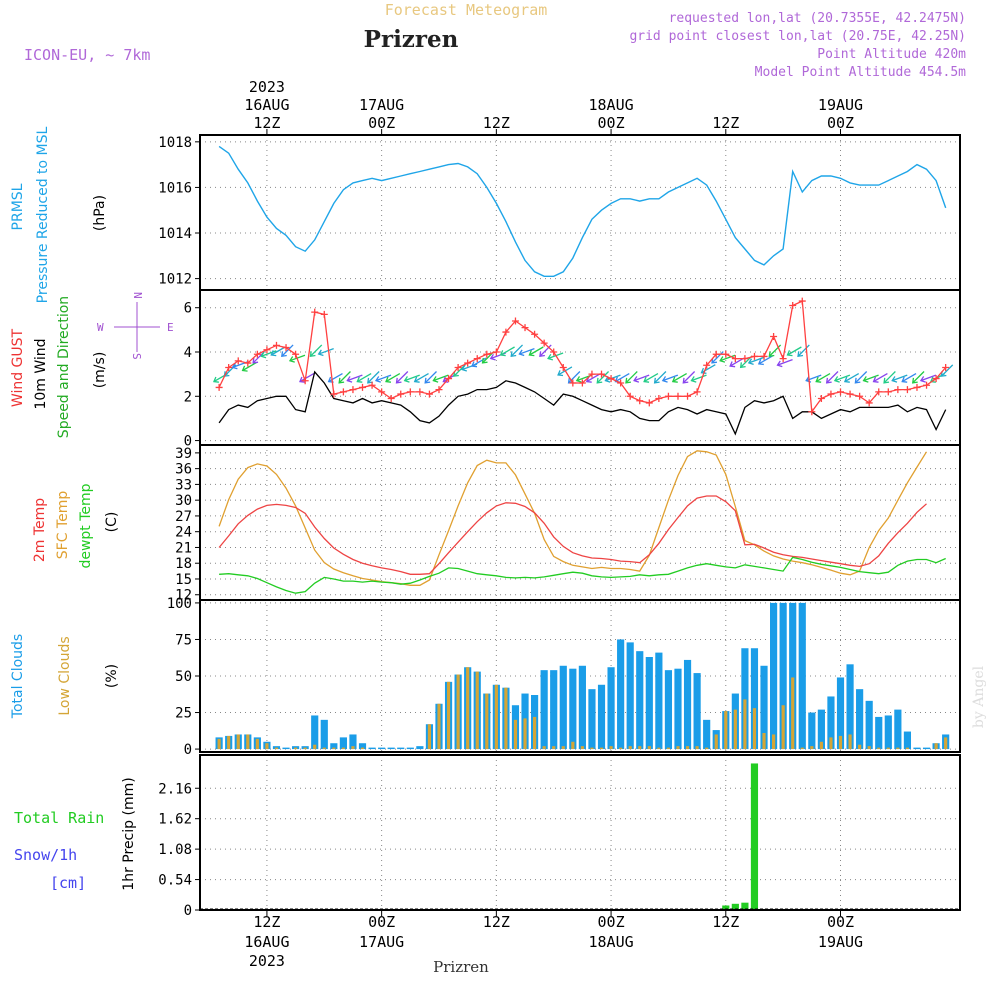 Image resolution: width=1000 pixels, height=1000 pixels. Describe the element at coordinates (100, 213) in the screenshot. I see `pressure-label-unit: (hPa)` at that location.